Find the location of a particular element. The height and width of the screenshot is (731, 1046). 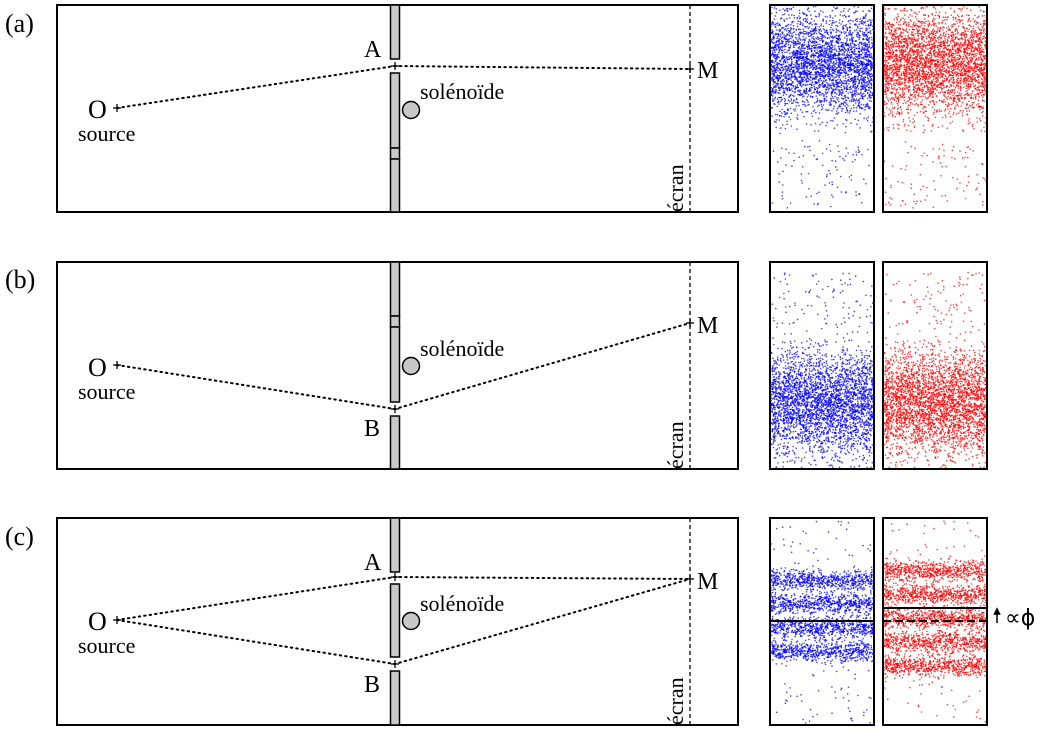

barrier-segment-middle-b is located at coordinates (395, 364).